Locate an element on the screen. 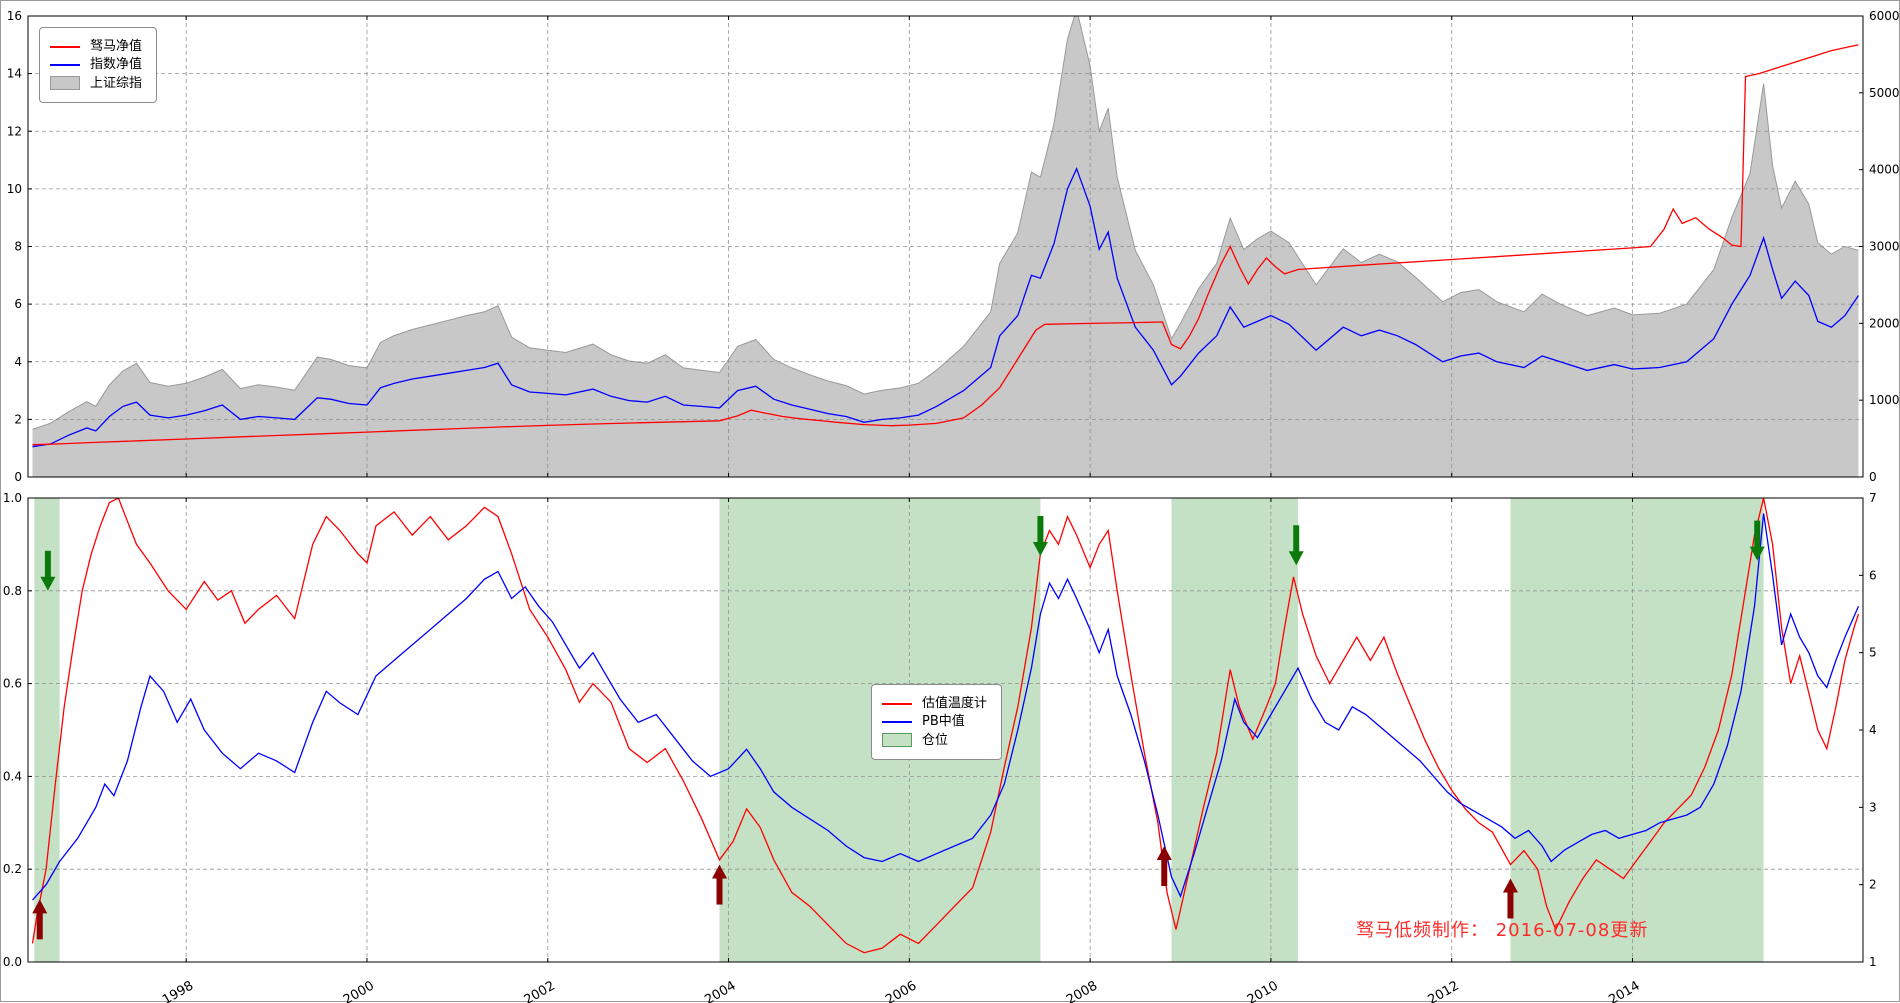  legend-label: 指数净值 is located at coordinates (116, 64).